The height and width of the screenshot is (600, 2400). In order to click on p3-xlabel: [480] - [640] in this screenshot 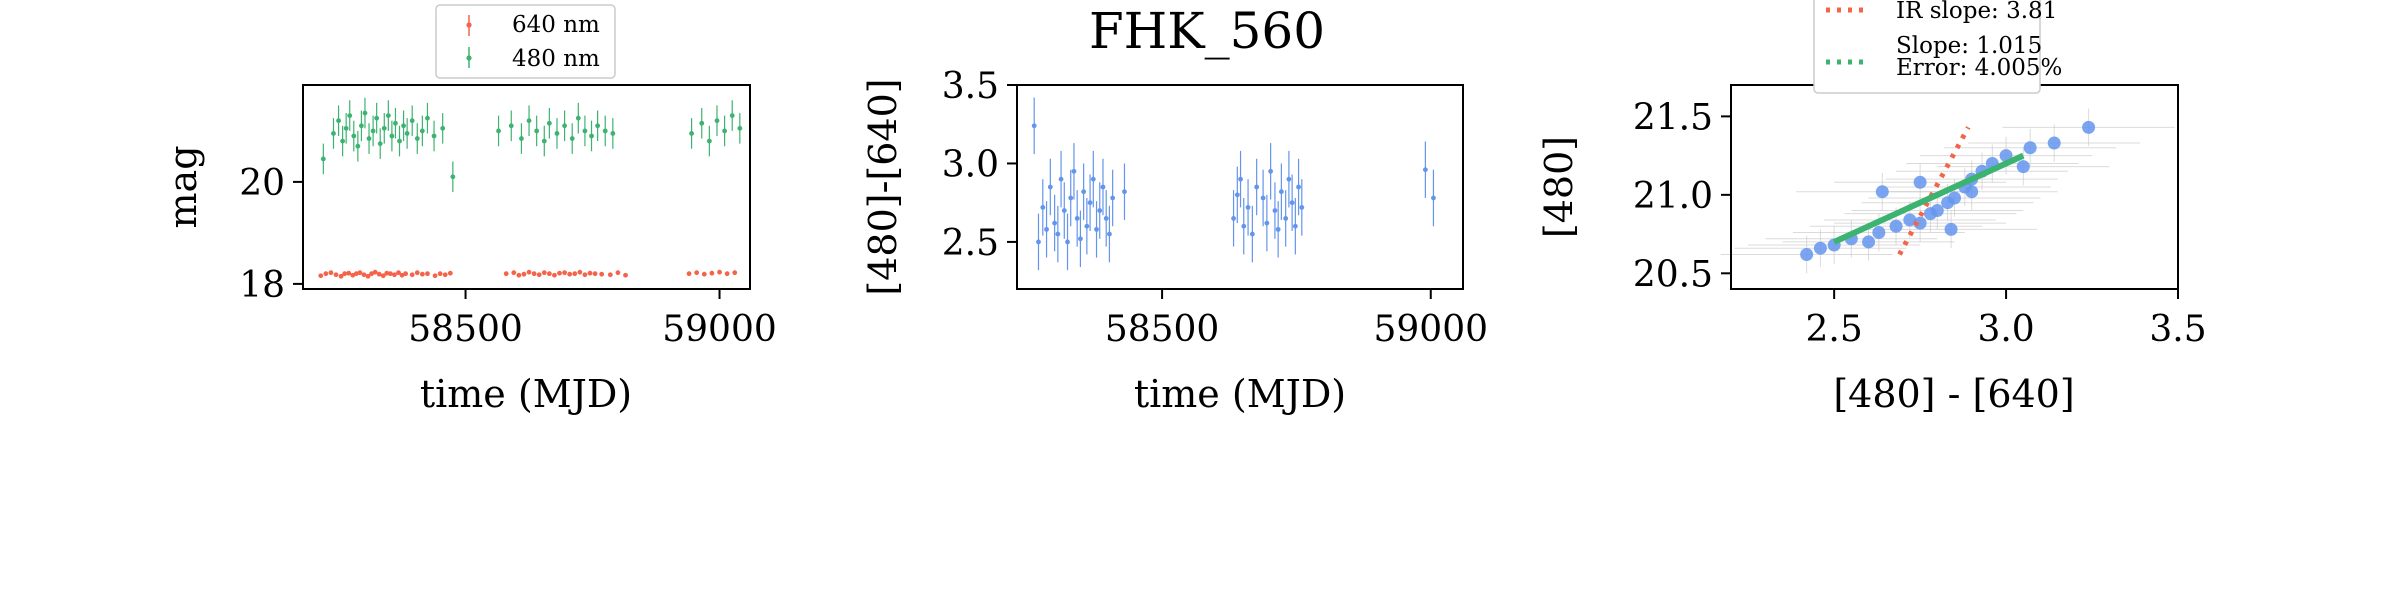, I will do `click(1953, 394)`.